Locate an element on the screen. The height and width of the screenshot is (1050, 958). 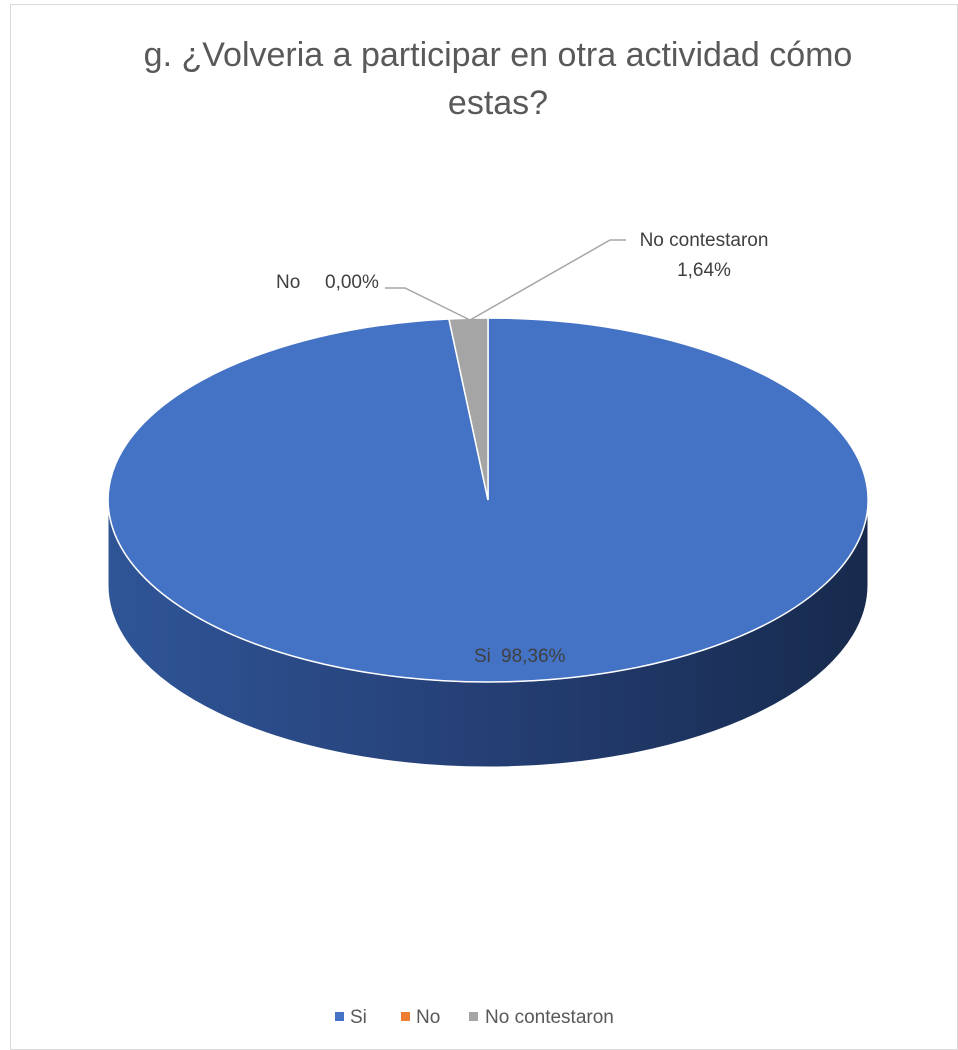
legend-swatch-no-contestaron is located at coordinates (473, 1016).